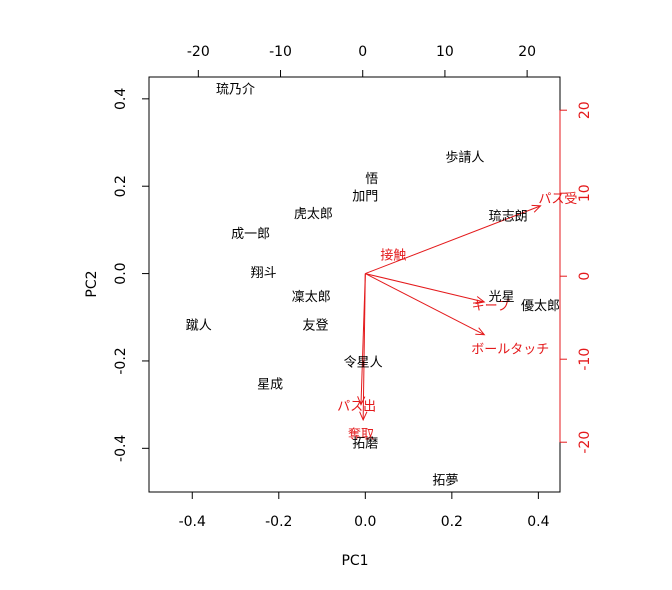 The image size is (672, 590). Describe the element at coordinates (365, 522) in the screenshot. I see `x-tick-label: 0.0` at that location.